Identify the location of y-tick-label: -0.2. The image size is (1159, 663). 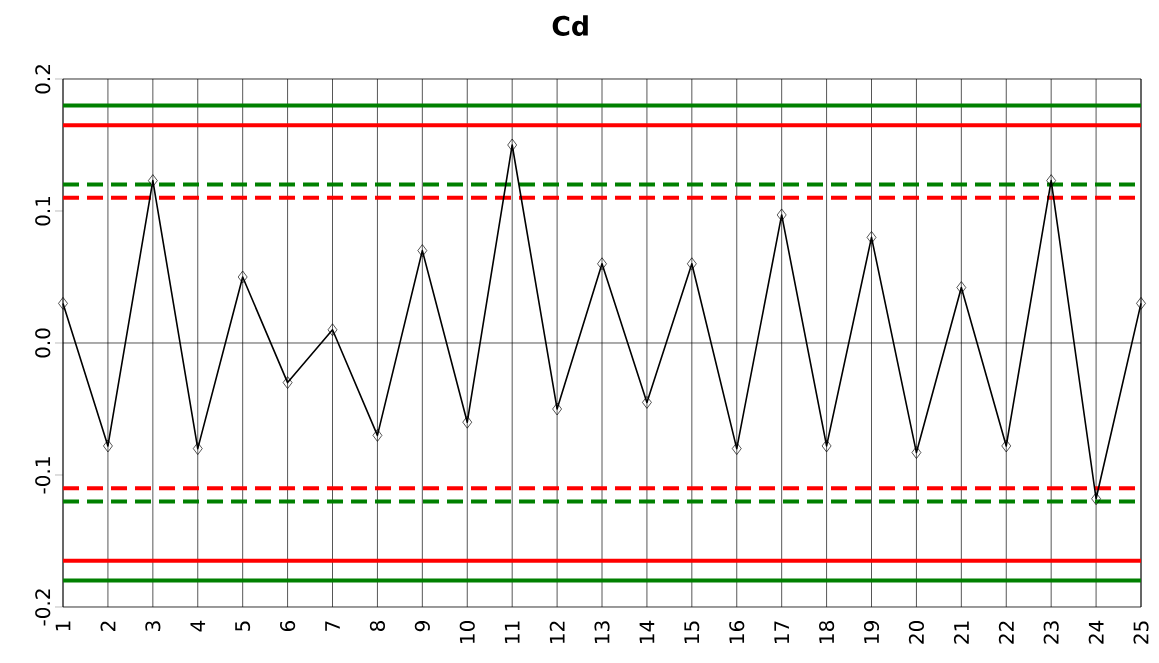
(43, 607).